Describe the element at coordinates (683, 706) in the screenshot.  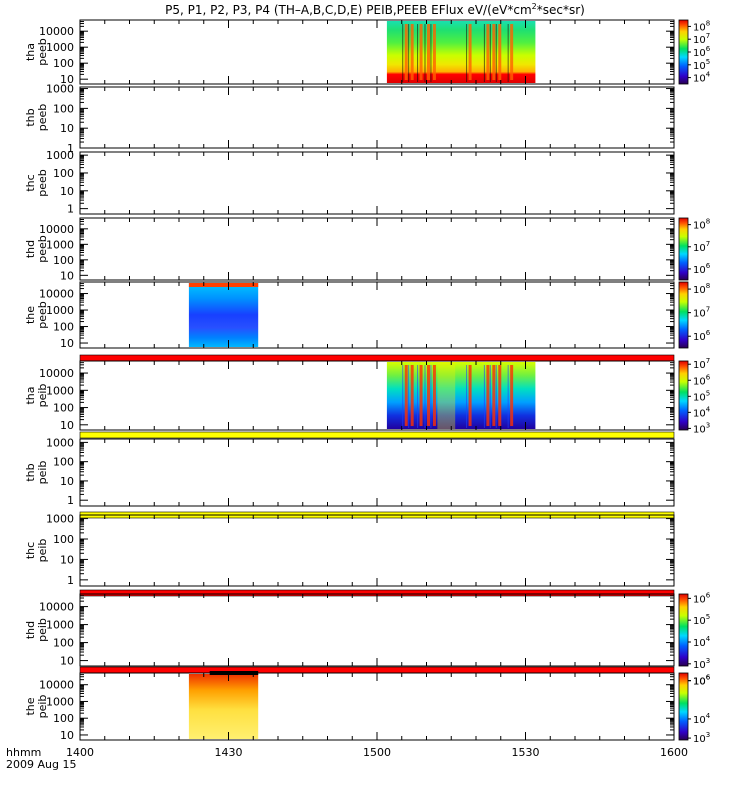
I see `colorbar-the-peib` at that location.